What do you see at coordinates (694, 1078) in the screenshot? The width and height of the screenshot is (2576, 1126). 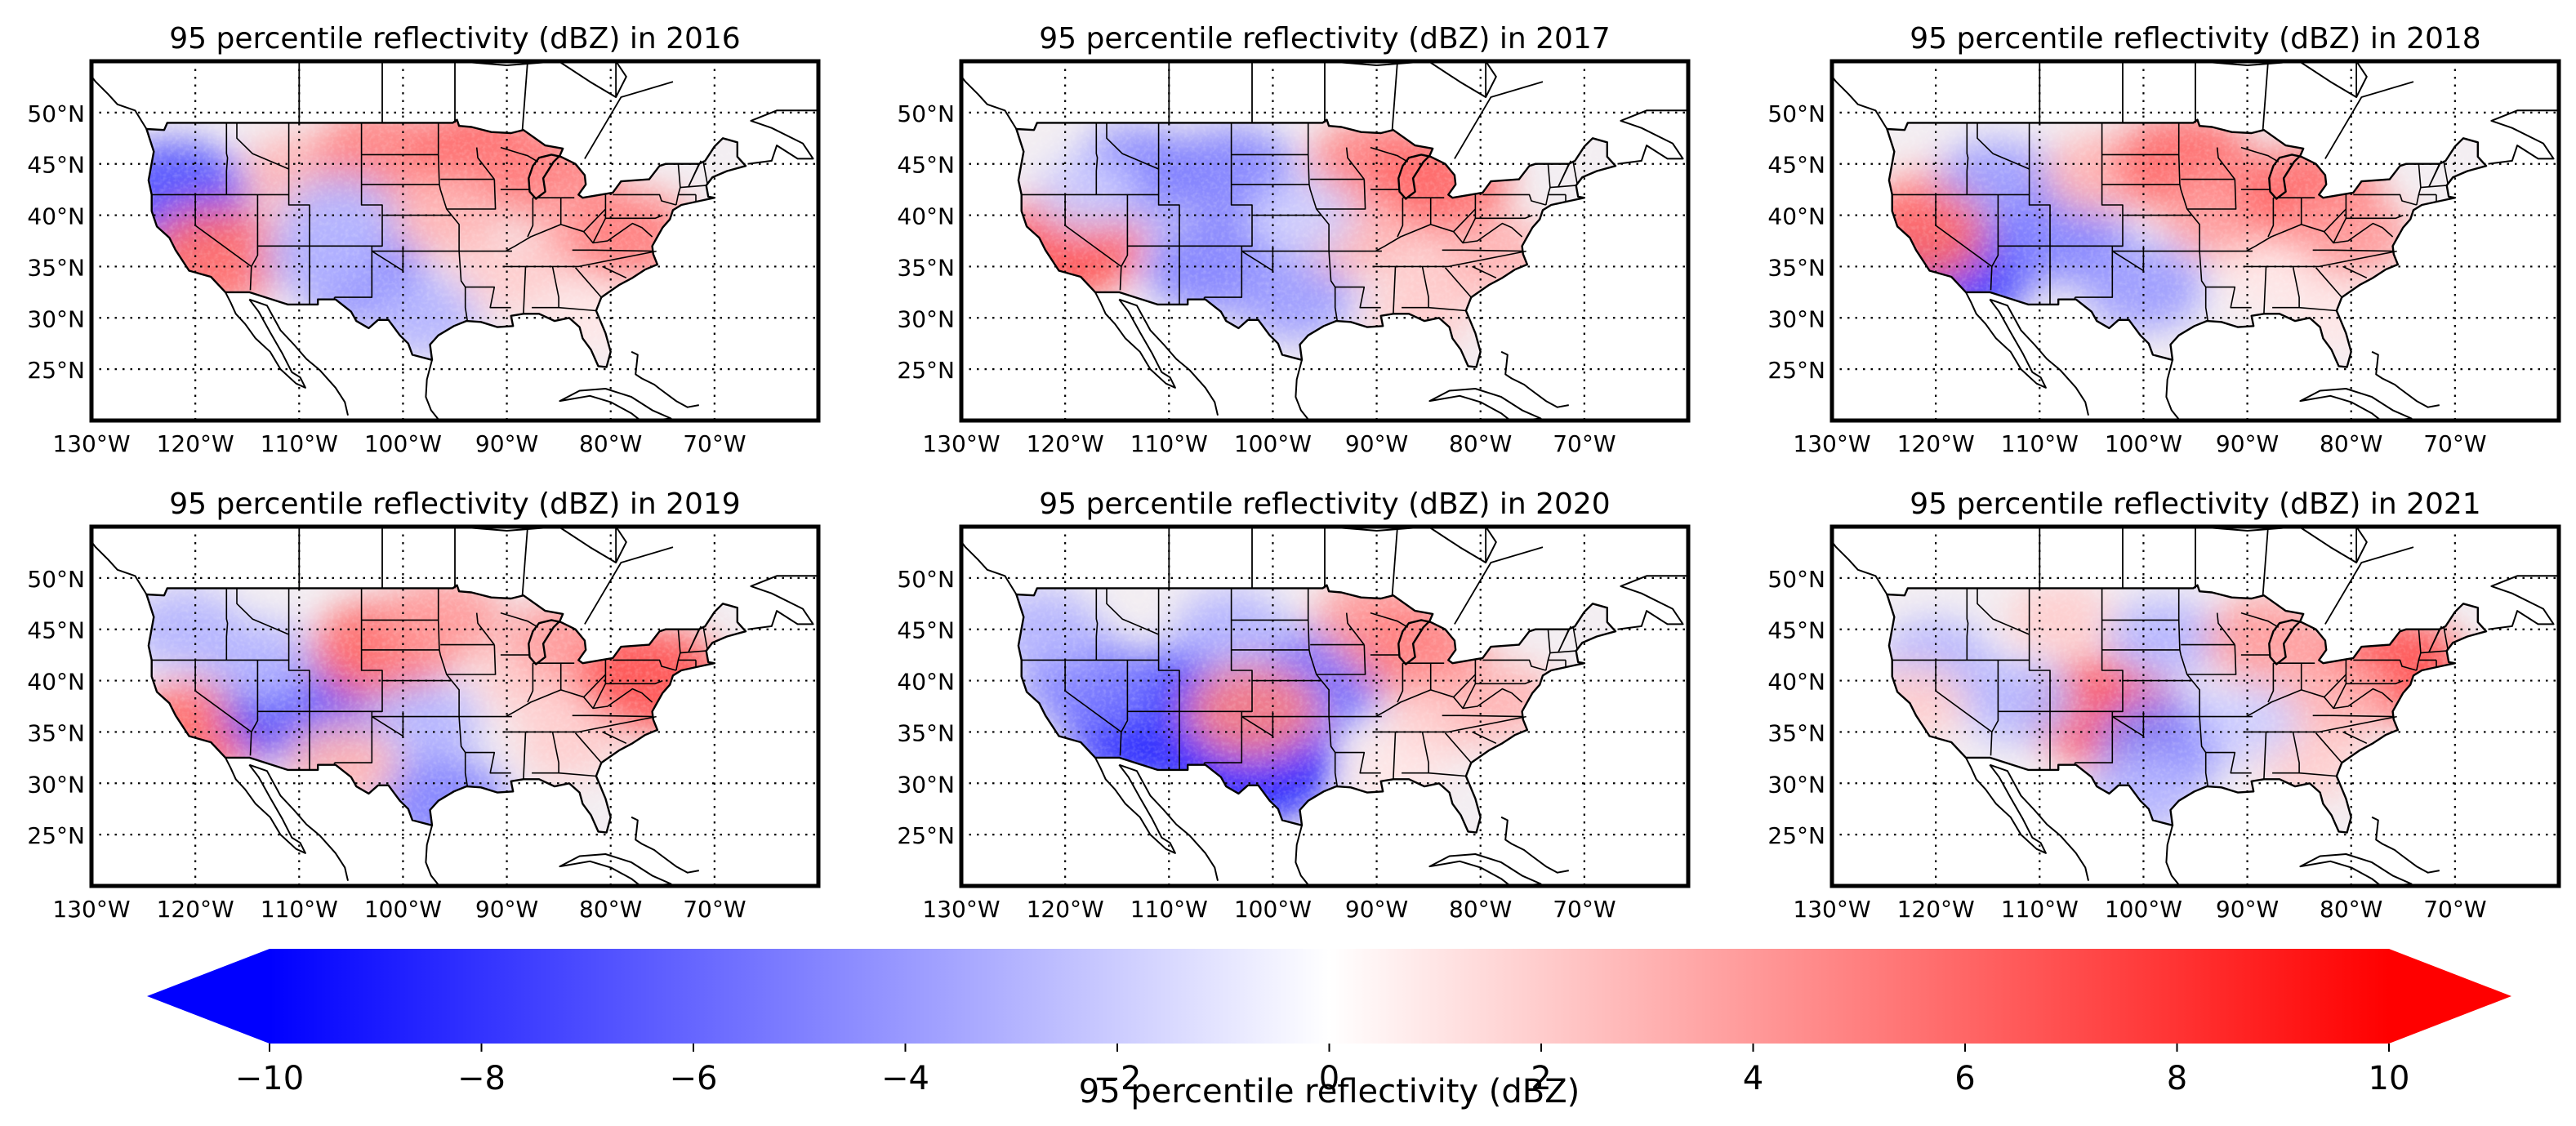 I see `colorbar-tick-label: −6` at bounding box center [694, 1078].